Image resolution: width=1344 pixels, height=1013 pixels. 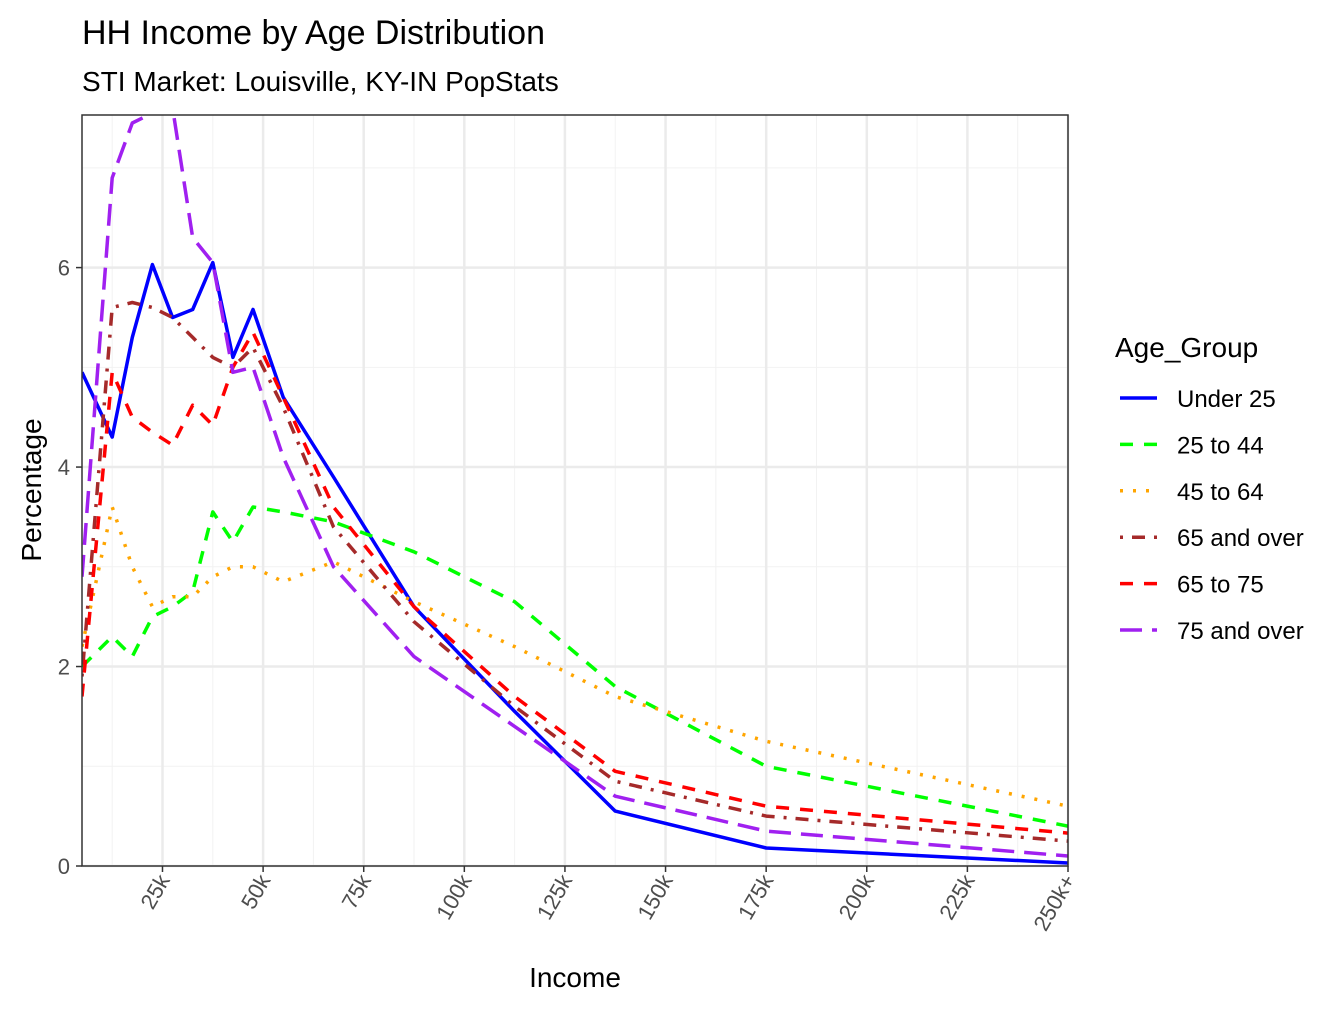 I want to click on y-tick-label: 0, so click(x=64, y=866).